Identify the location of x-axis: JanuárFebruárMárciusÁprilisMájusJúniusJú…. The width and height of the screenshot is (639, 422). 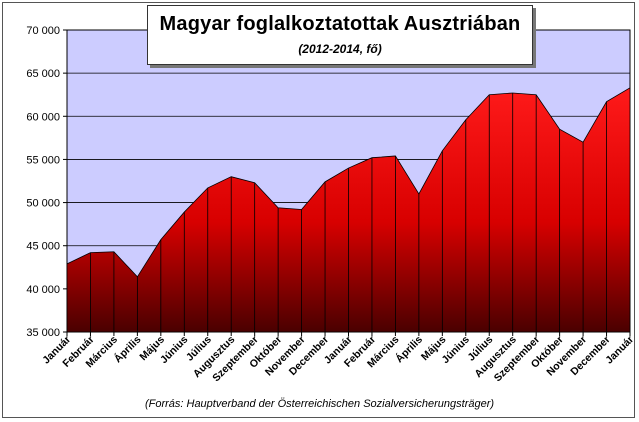
(338, 358).